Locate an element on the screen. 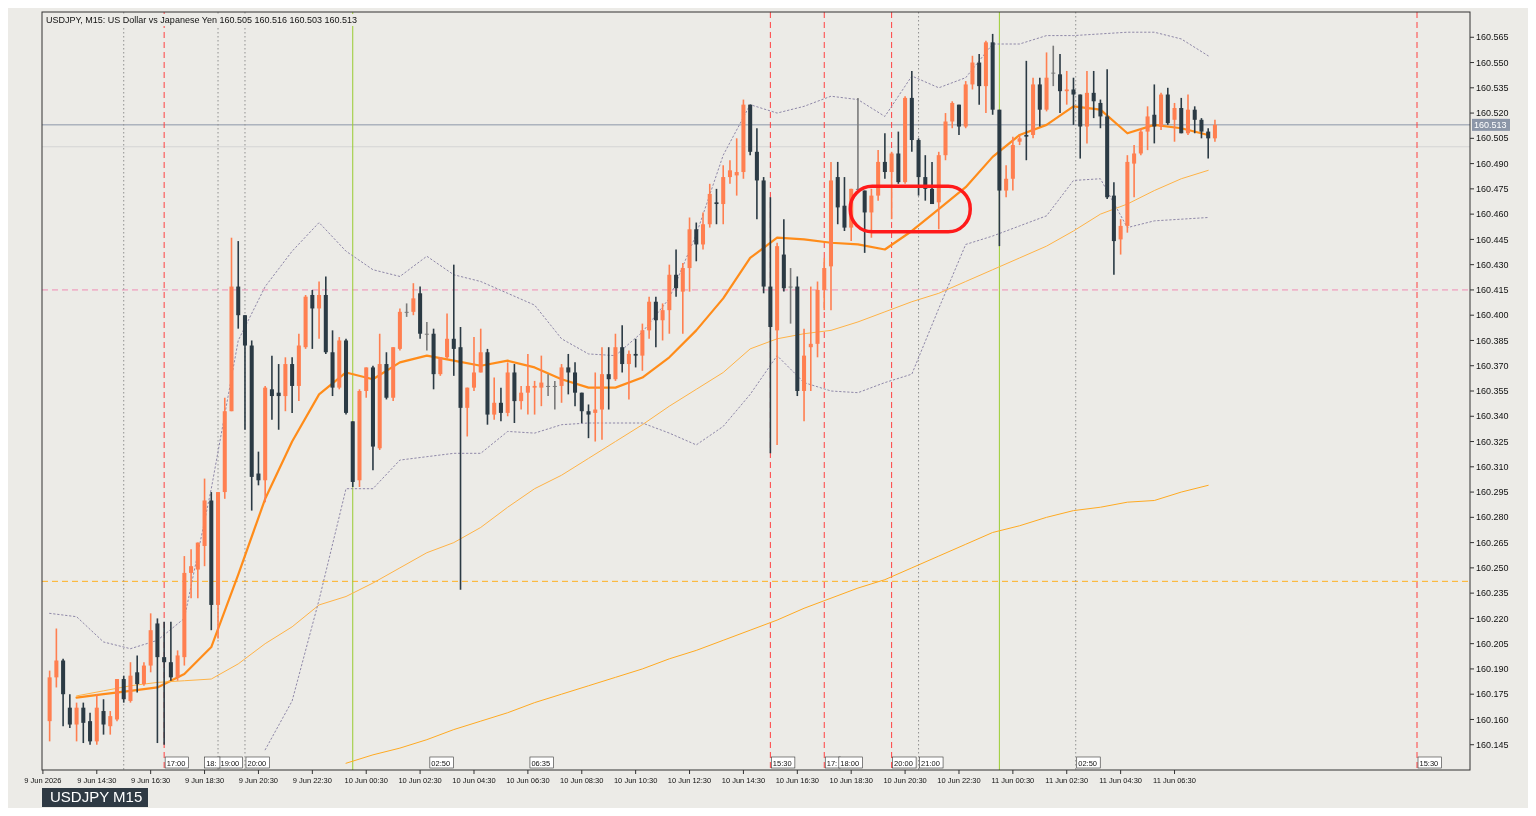  ref-line-label: 160.513 is located at coordinates (1490, 125).